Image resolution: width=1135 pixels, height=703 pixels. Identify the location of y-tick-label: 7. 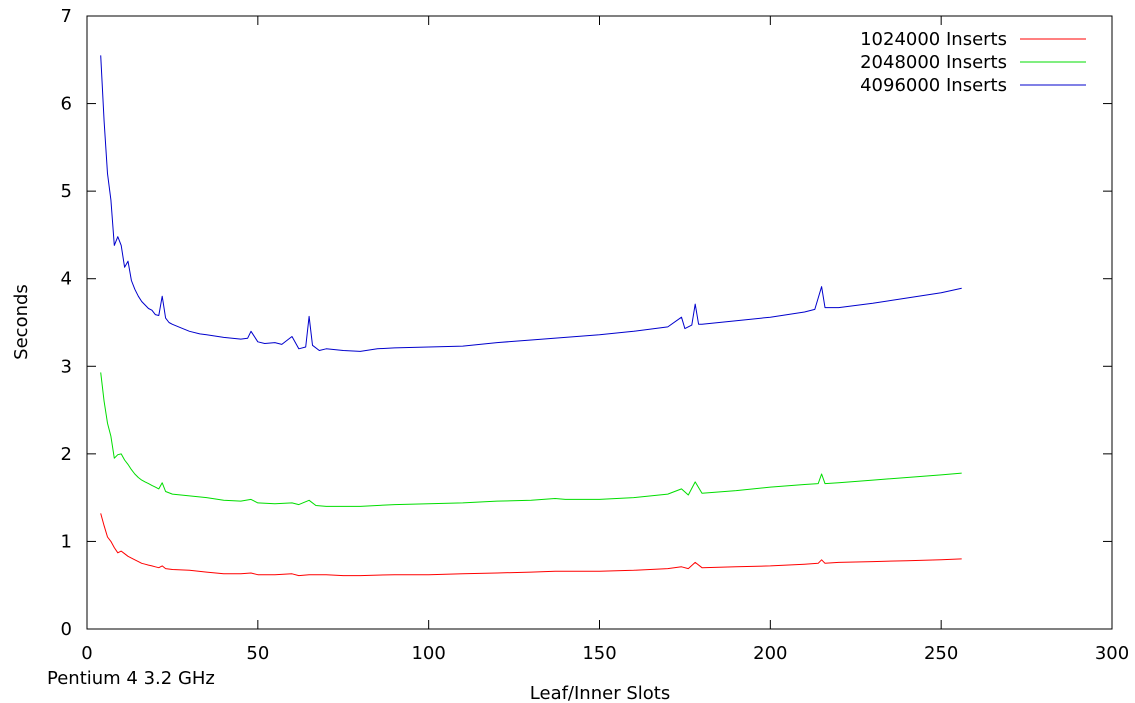
(66, 16).